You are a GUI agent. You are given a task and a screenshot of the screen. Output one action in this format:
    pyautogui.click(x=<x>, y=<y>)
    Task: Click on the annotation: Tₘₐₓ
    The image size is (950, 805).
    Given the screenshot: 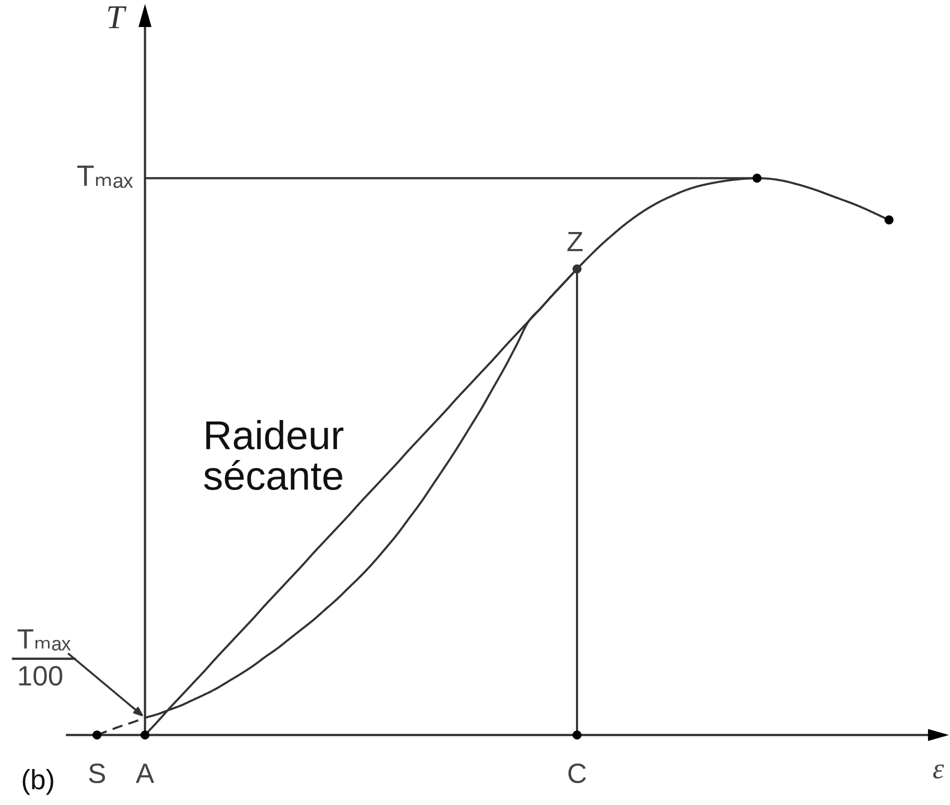 What is the action you would take?
    pyautogui.click(x=105, y=177)
    